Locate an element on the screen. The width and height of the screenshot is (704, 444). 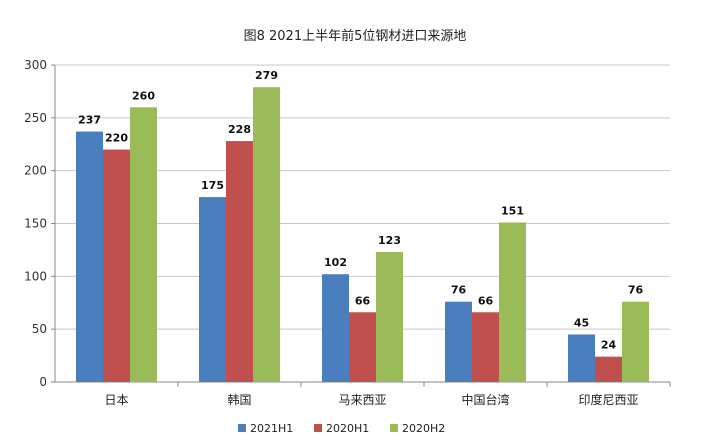
x-tick-label: 马来西亚 is located at coordinates (362, 400).